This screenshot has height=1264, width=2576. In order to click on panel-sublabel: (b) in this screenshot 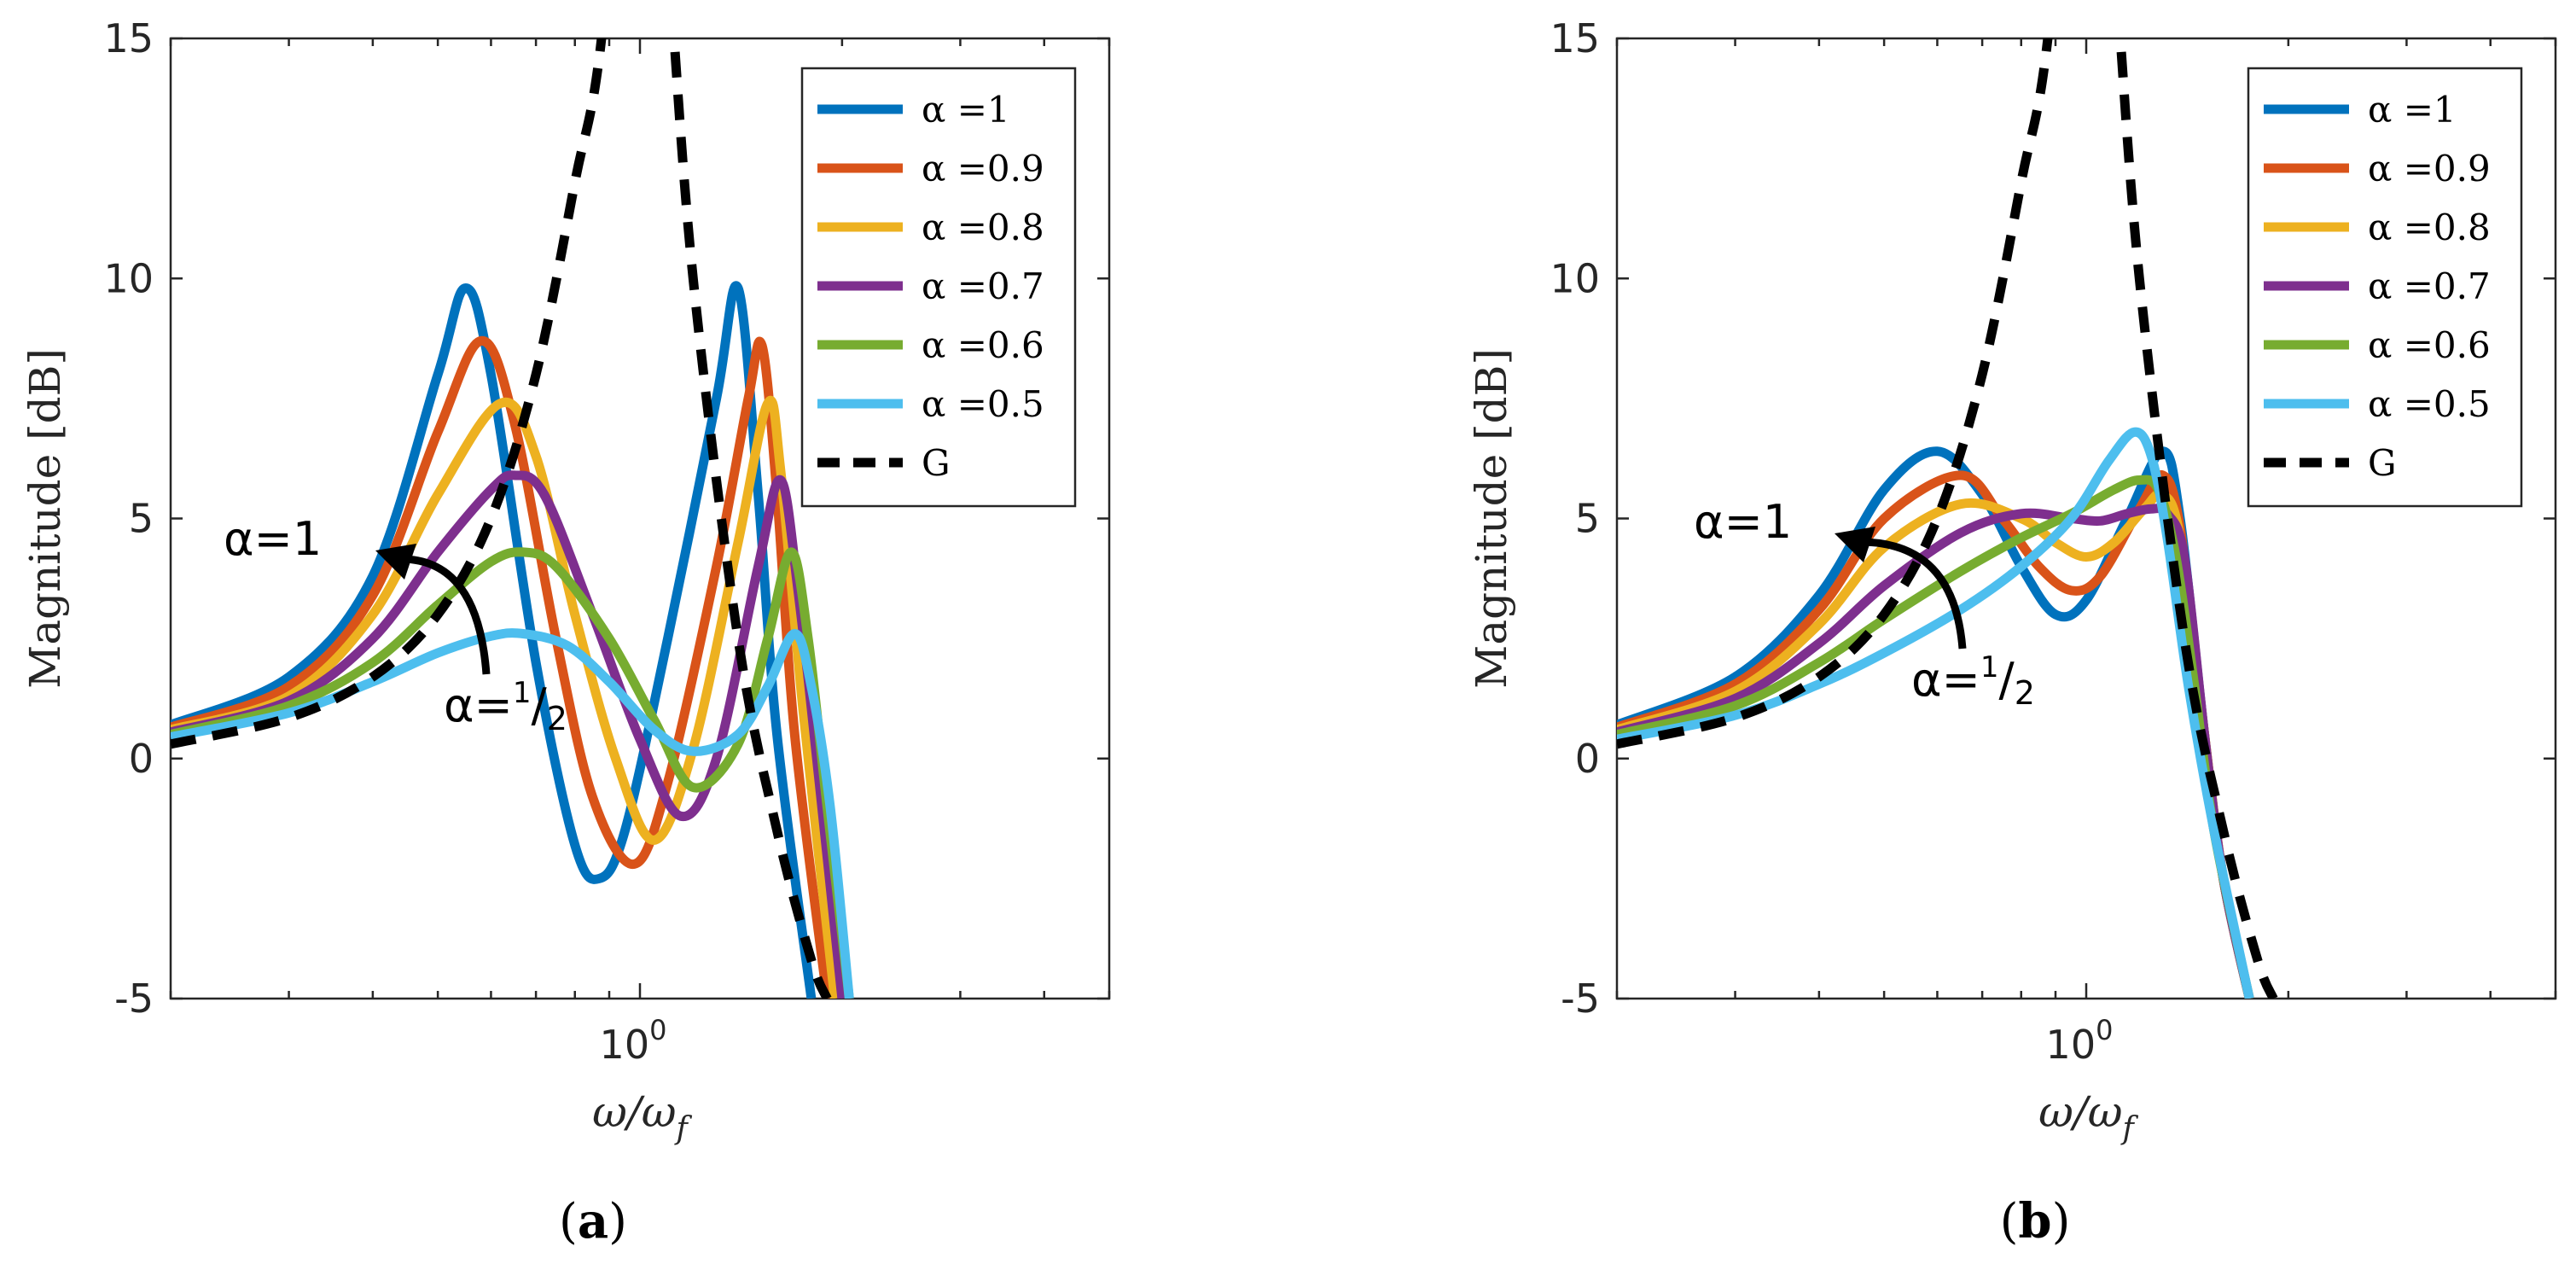, I will do `click(2036, 1221)`.